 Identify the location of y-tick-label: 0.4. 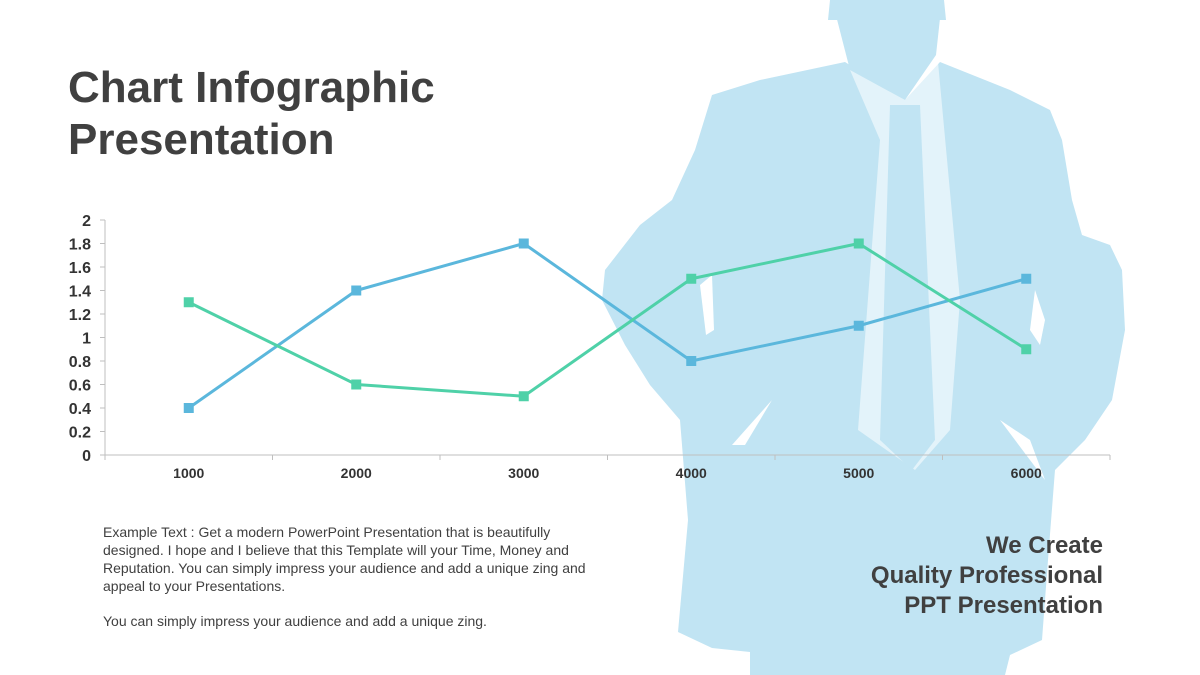
(80, 409).